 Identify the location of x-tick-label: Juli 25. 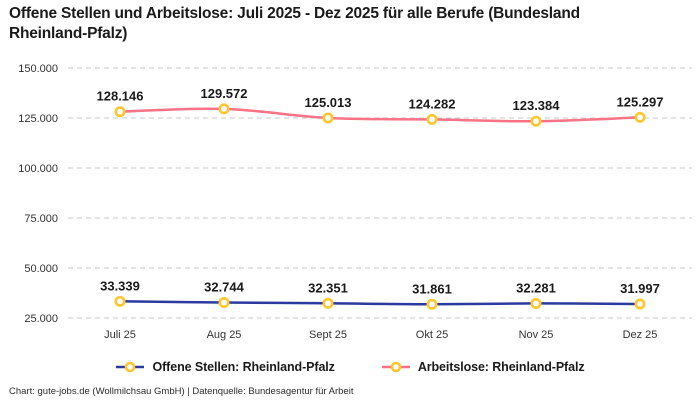
(120, 335).